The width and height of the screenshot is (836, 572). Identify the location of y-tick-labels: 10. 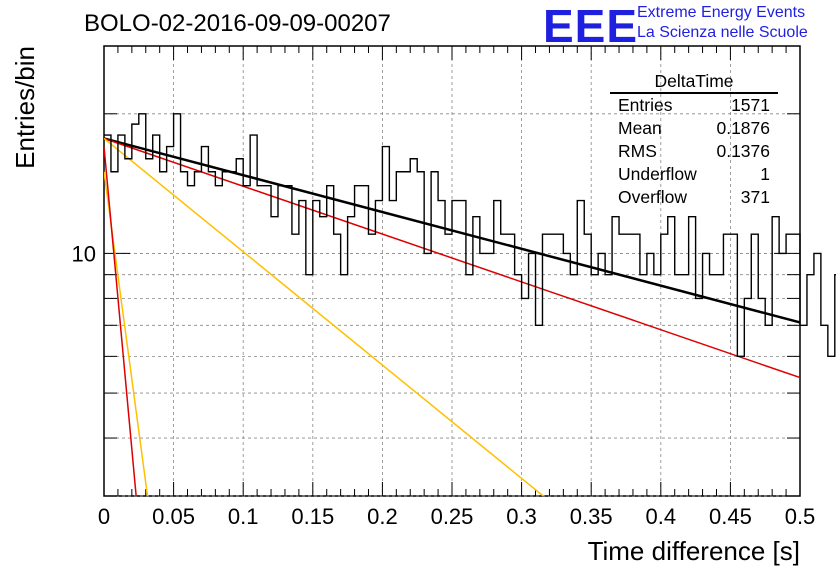
(84, 253).